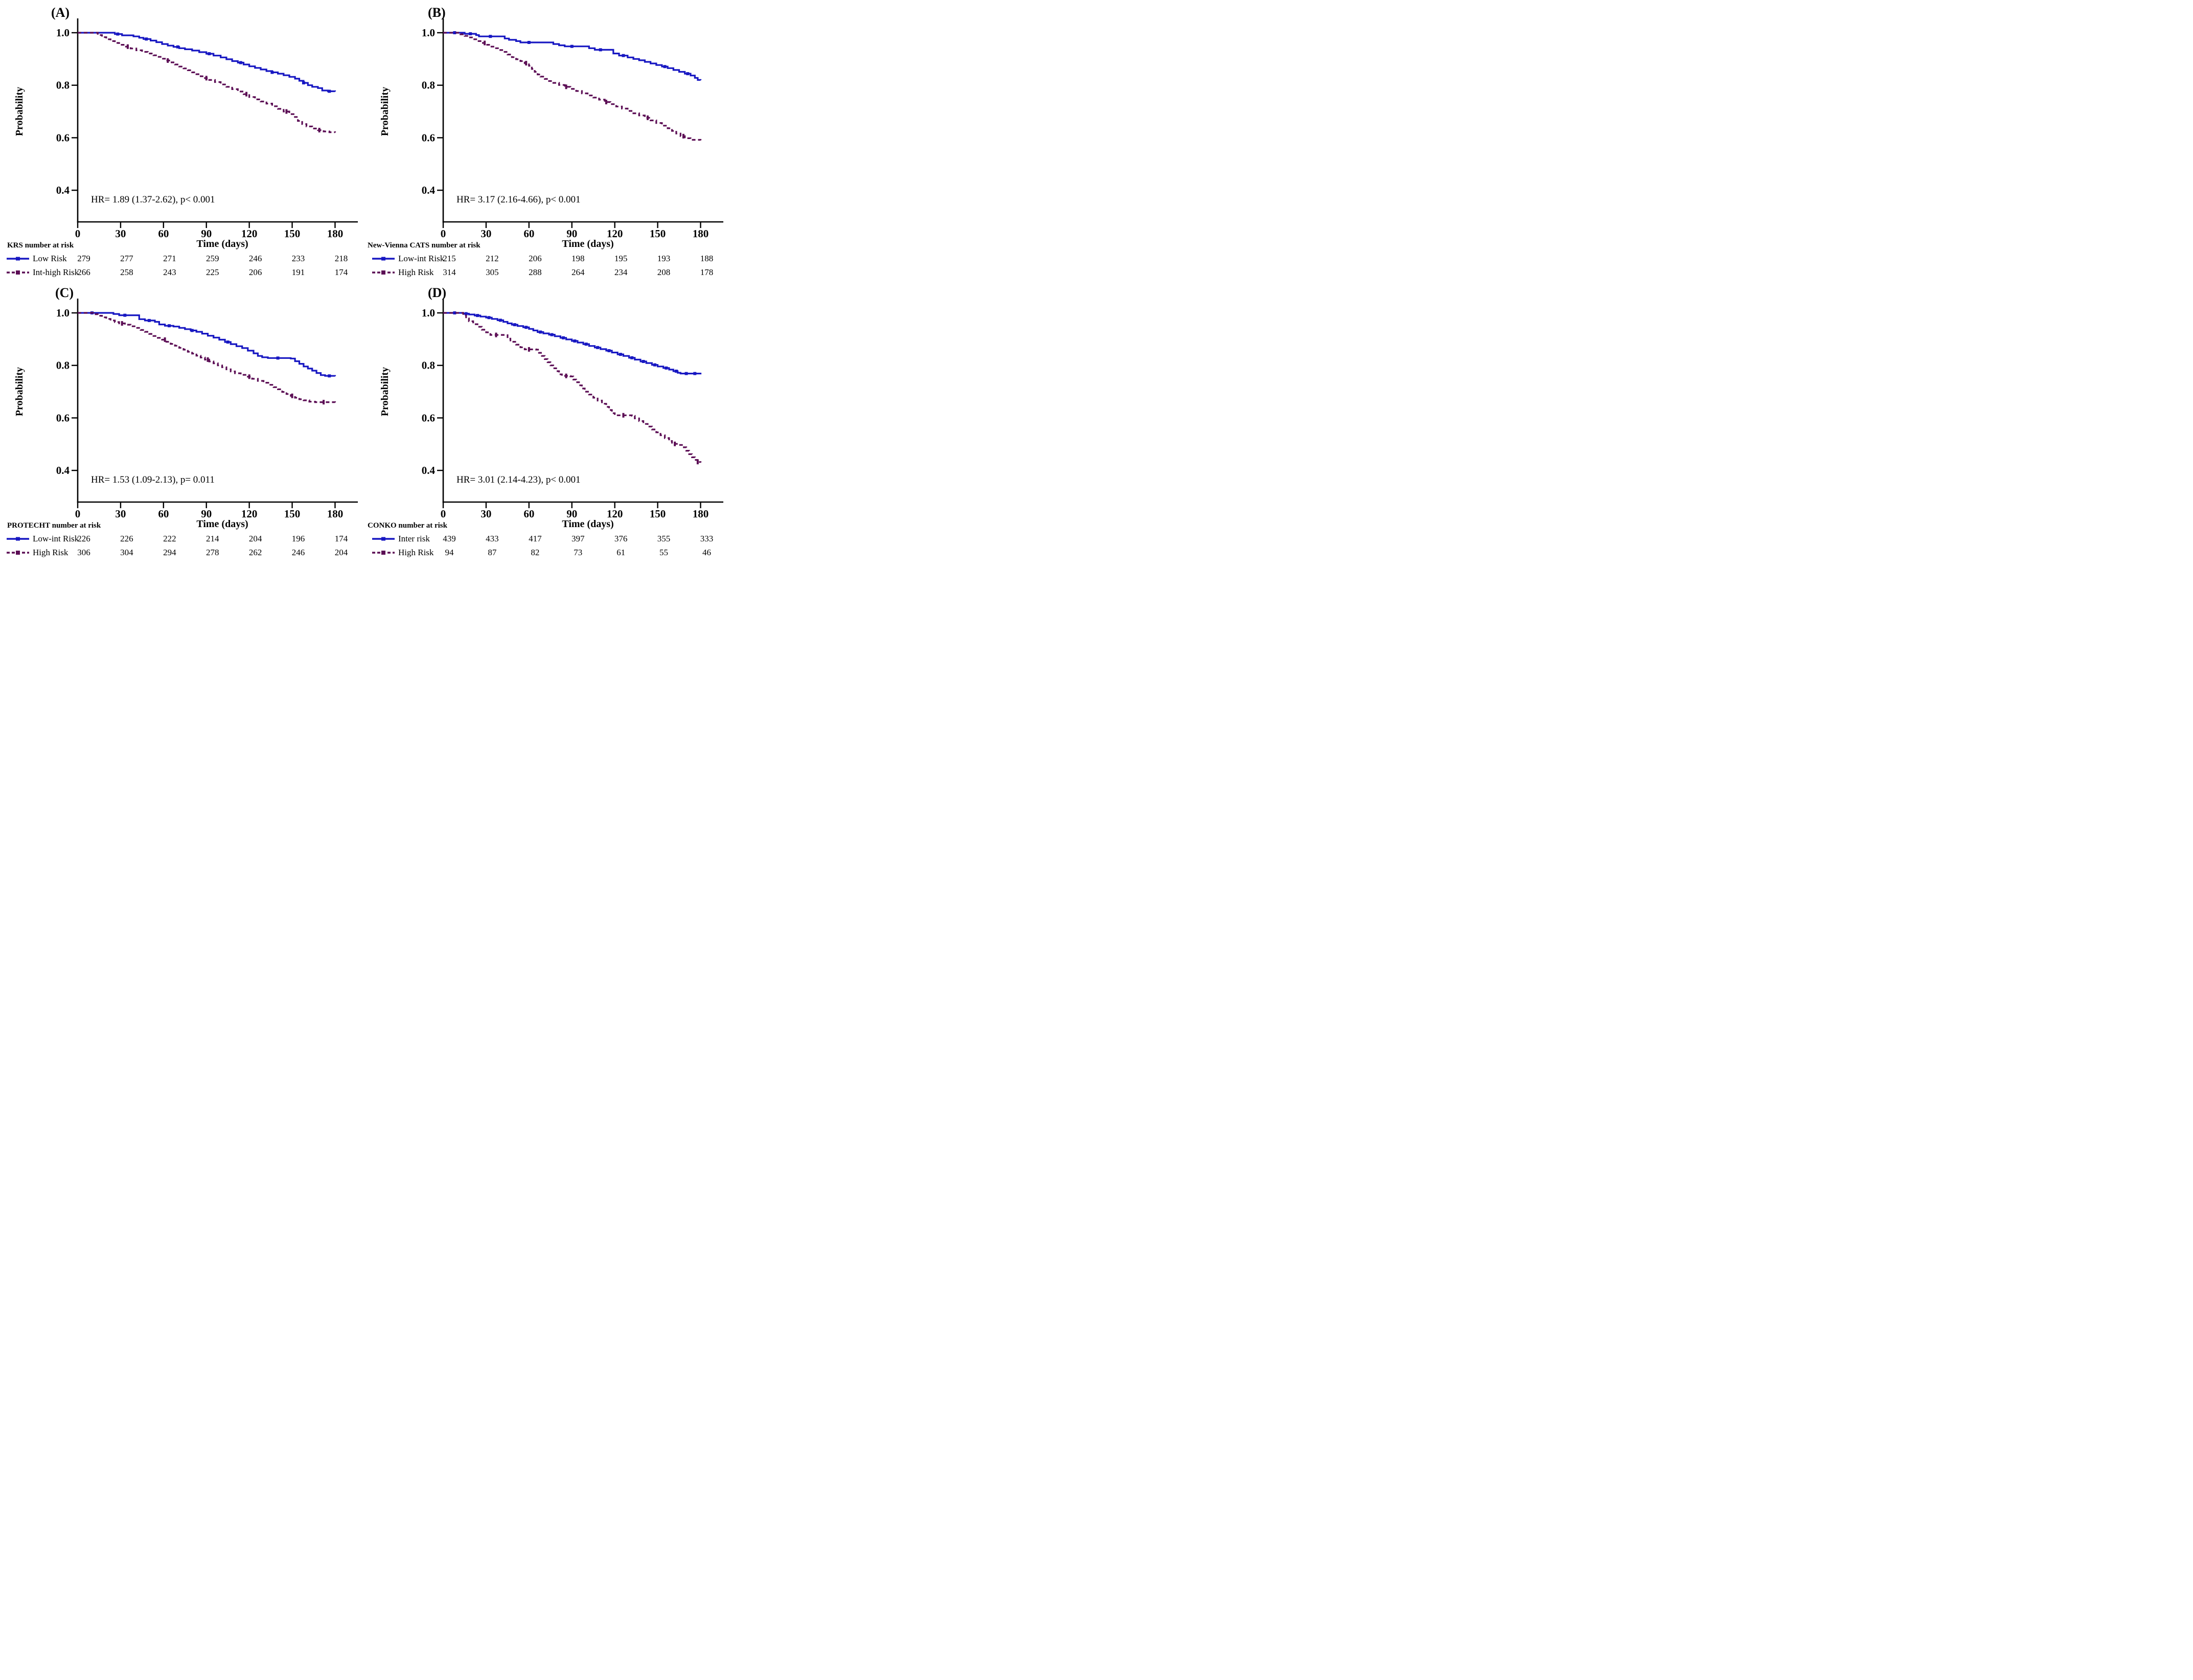 Image resolution: width=2193 pixels, height=1680 pixels. What do you see at coordinates (437, 292) in the screenshot?
I see `panel-d-title: (D)` at bounding box center [437, 292].